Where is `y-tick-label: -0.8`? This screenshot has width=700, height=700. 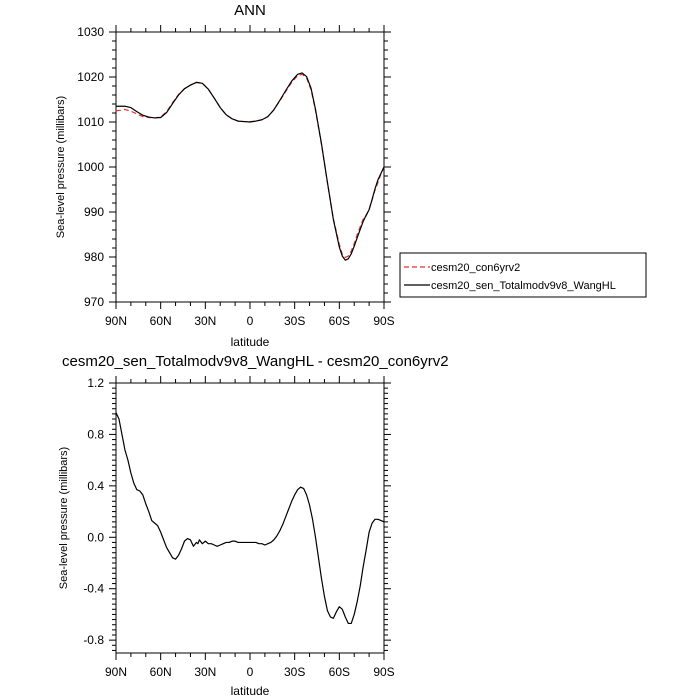
y-tick-label: -0.8 is located at coordinates (93, 640).